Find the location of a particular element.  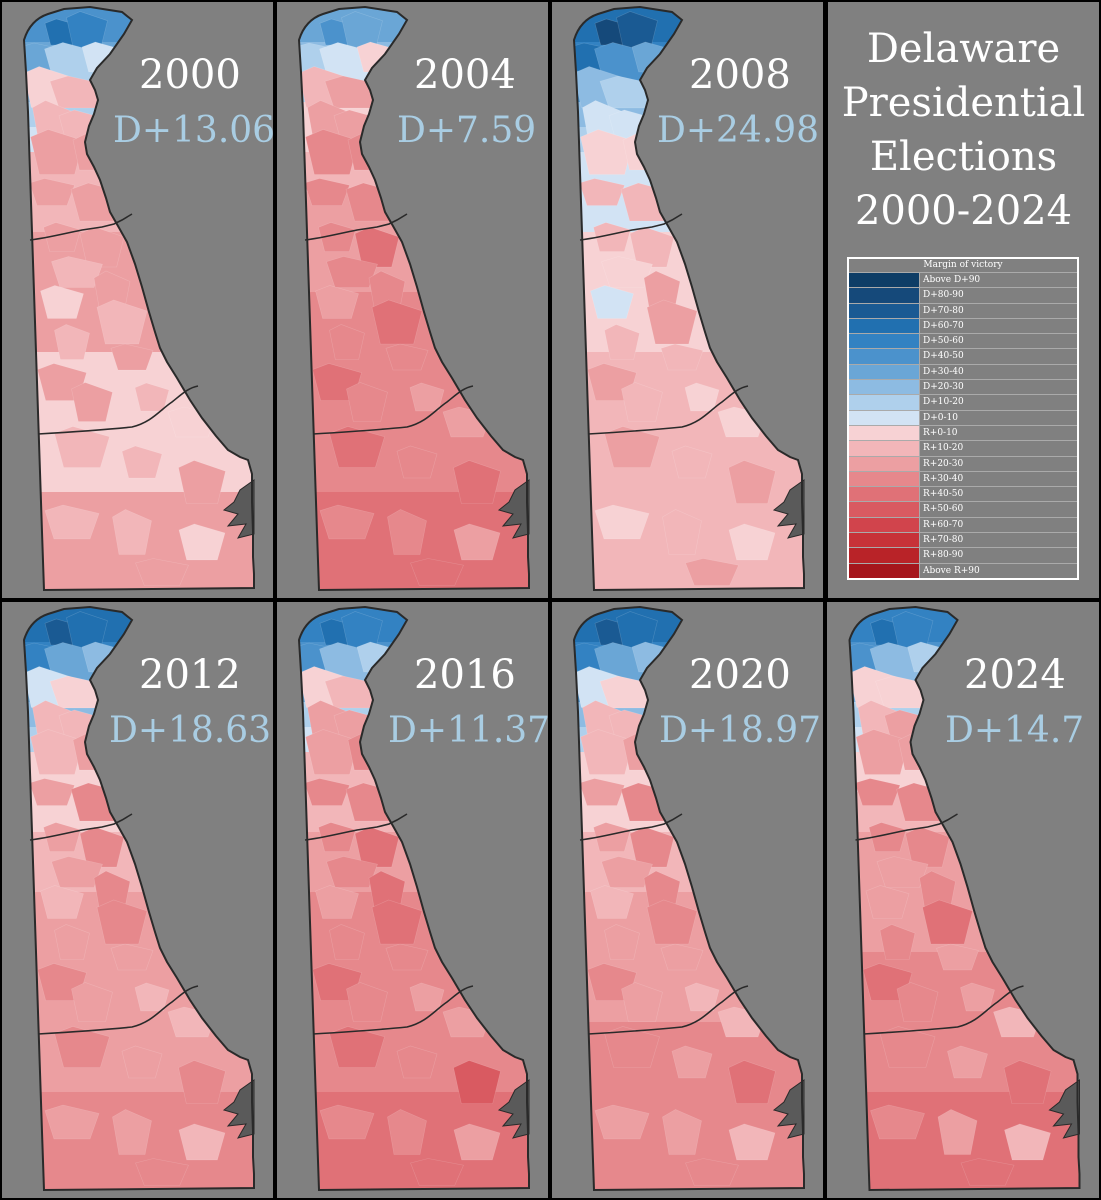

legend-item: Above D+90 is located at coordinates (963, 280).